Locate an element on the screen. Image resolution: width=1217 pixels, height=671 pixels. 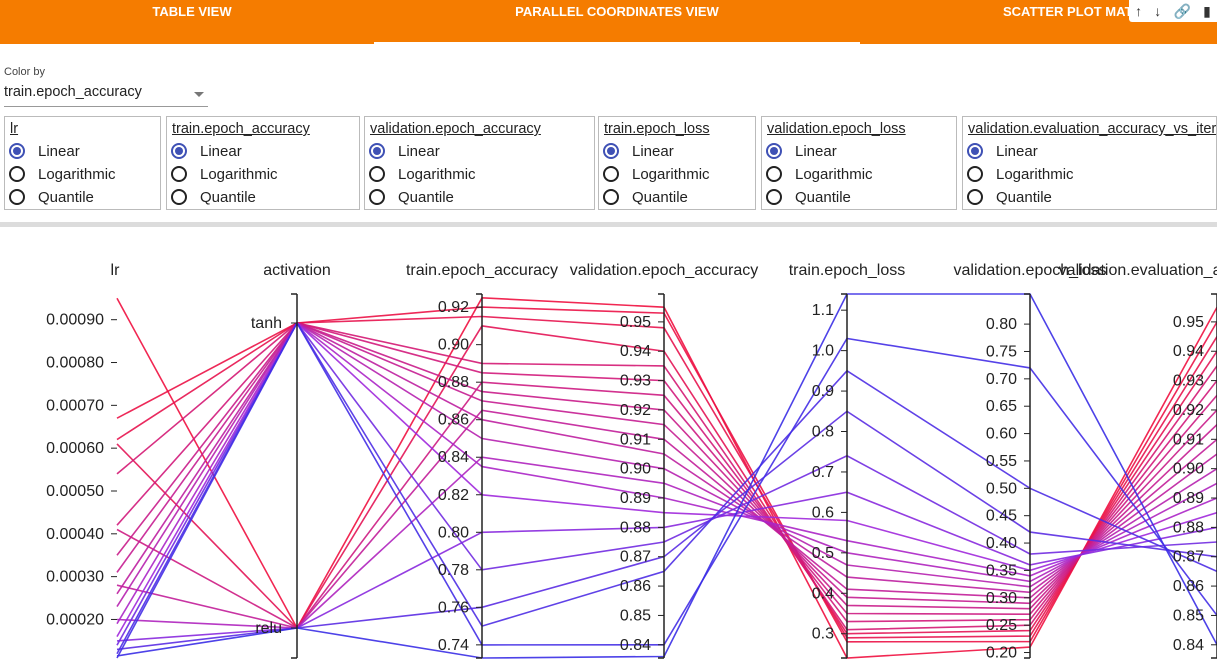
tick-label: 0.45 is located at coordinates (1001, 516).